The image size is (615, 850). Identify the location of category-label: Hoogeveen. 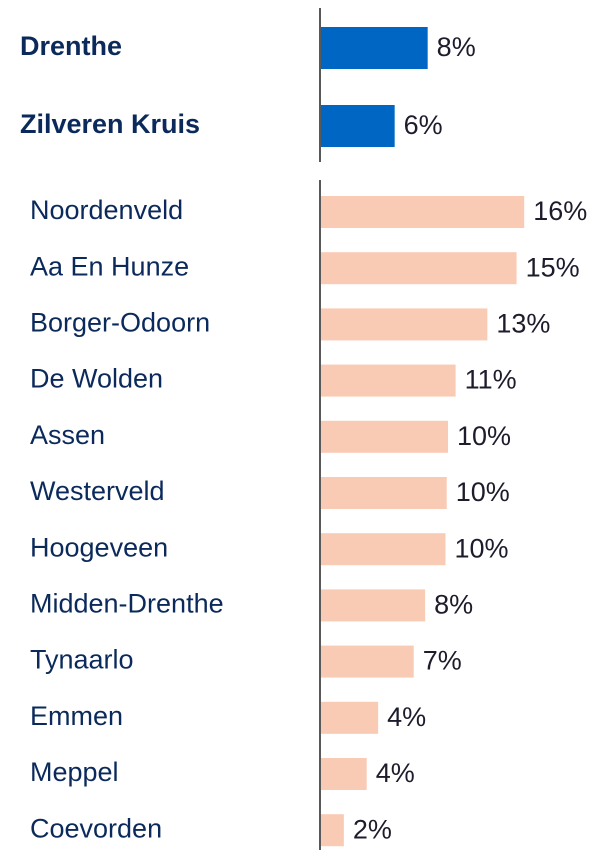
(99, 547).